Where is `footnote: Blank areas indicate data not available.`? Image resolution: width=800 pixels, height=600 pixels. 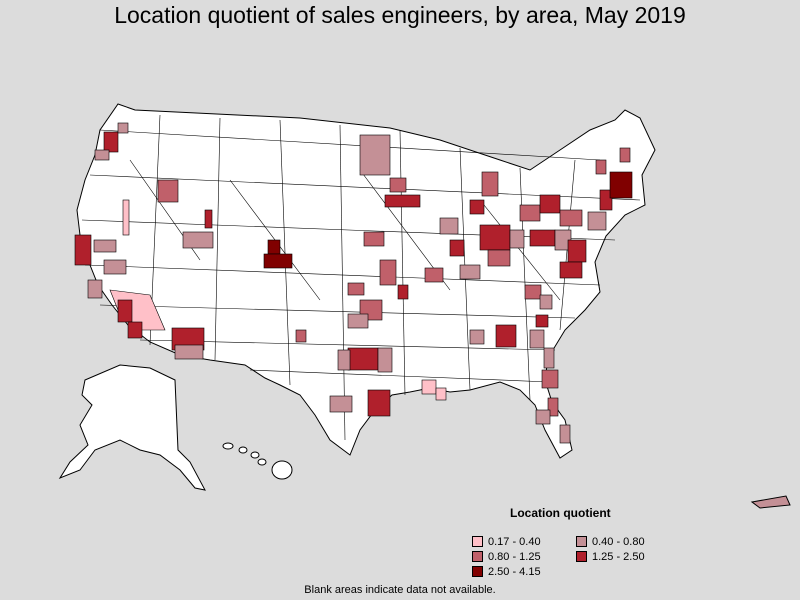
footnote: Blank areas indicate data not available. is located at coordinates (400, 590).